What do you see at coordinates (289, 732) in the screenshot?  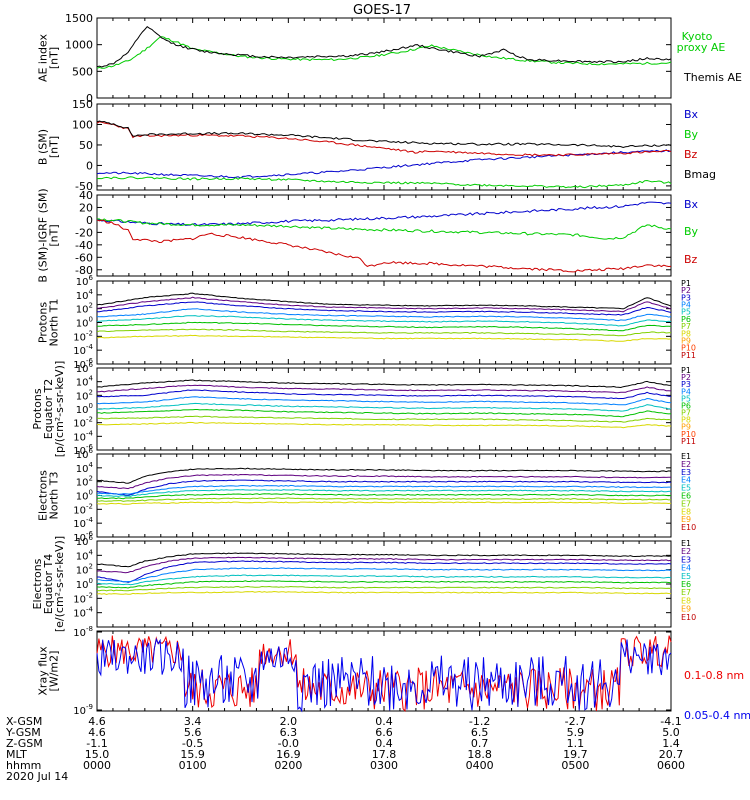 I see `footer-ygsm-value: 6.3` at bounding box center [289, 732].